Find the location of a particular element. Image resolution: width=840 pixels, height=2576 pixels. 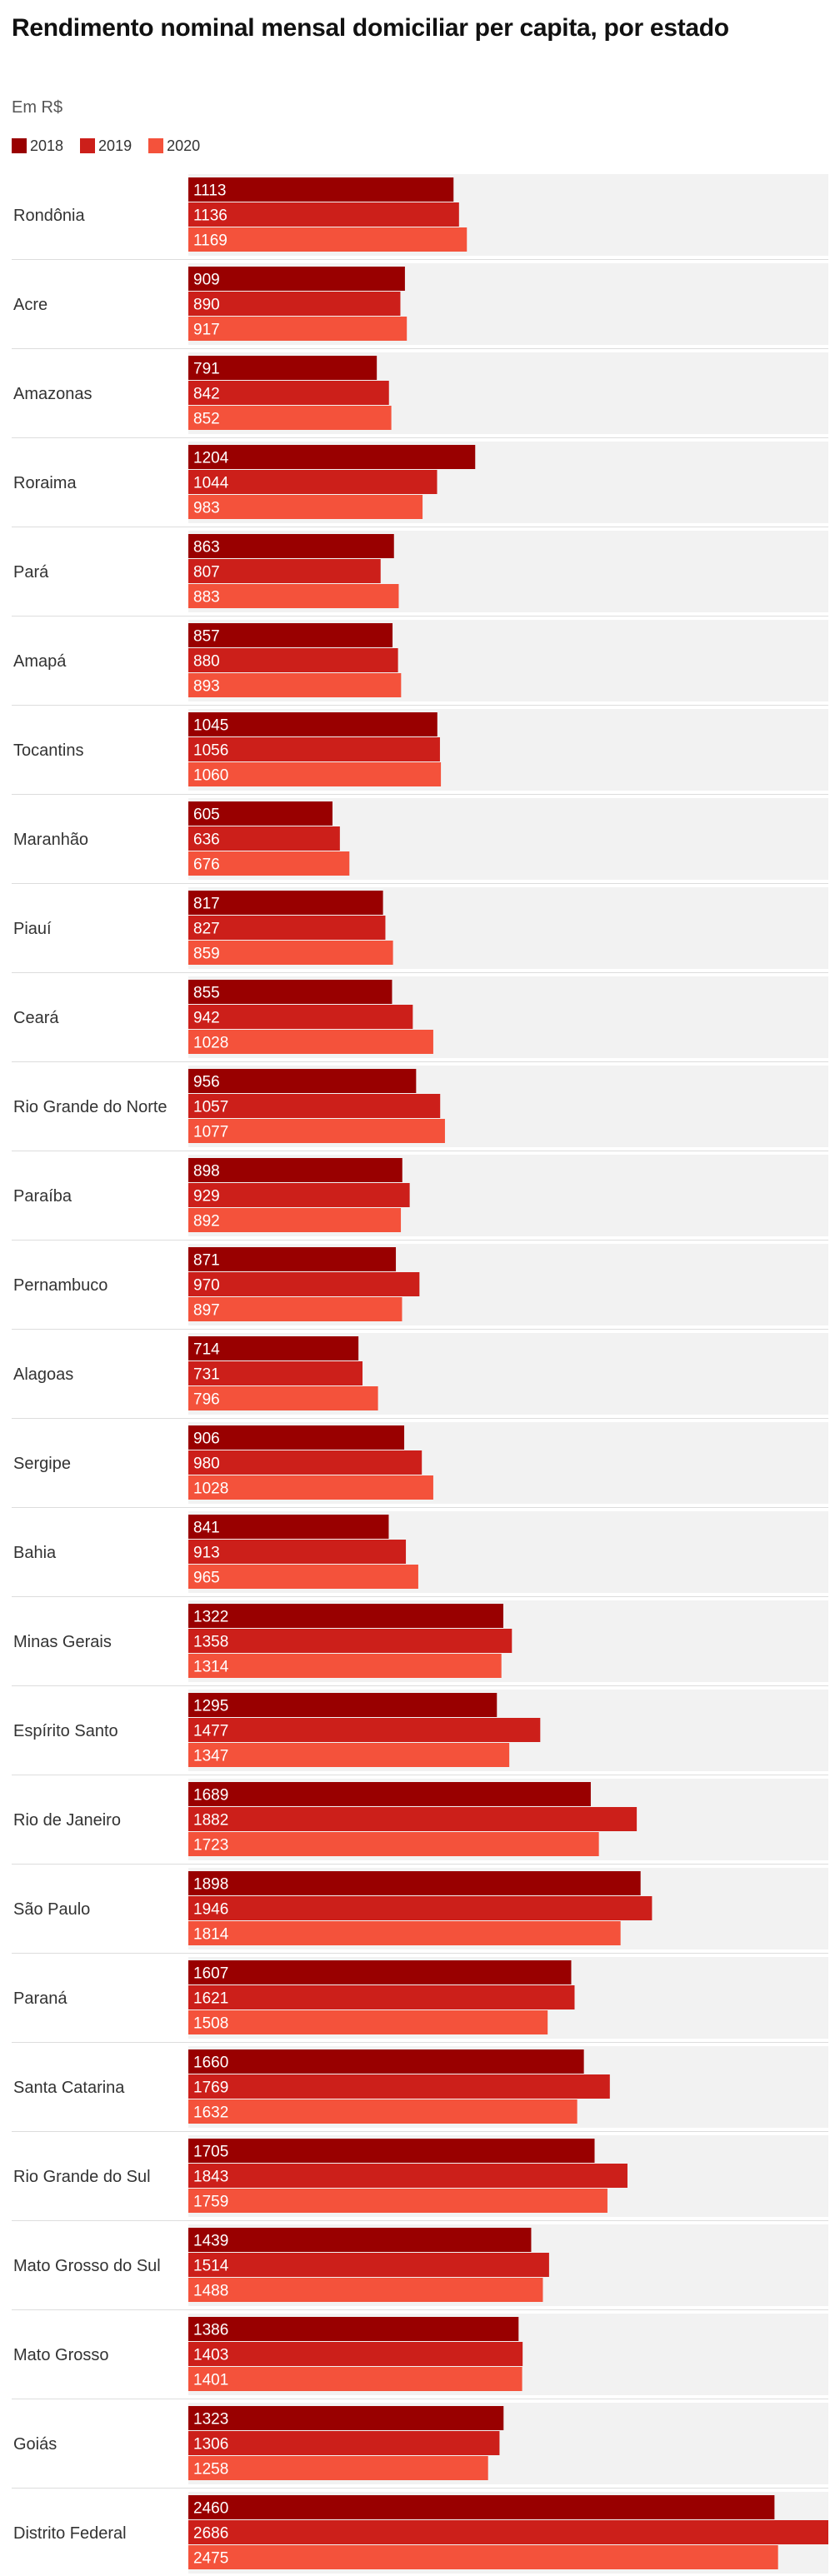

data-label-2020: 893 is located at coordinates (206, 687).